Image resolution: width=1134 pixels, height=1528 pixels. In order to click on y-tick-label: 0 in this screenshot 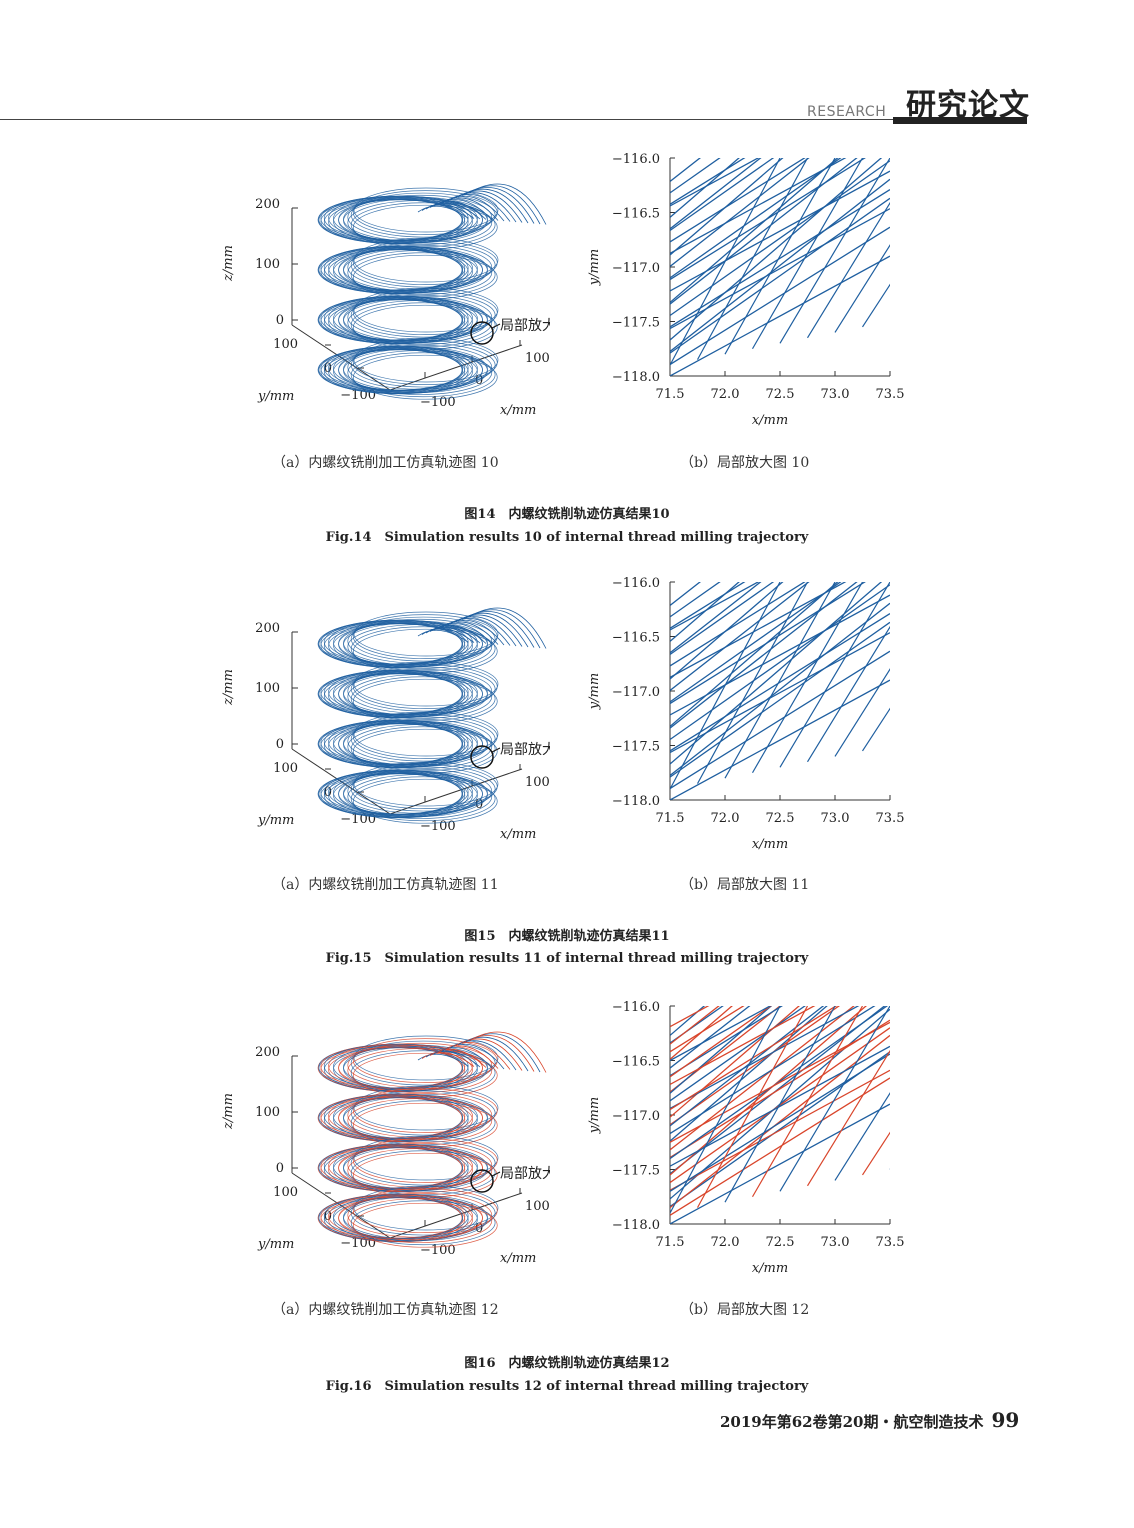, I will do `click(328, 368)`.